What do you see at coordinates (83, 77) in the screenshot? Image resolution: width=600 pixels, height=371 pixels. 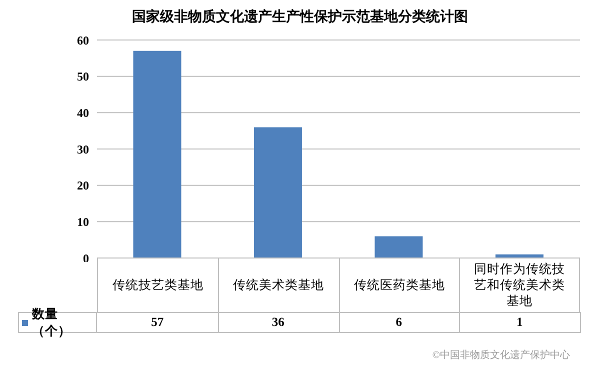 I see `y-tick-label: 50` at bounding box center [83, 77].